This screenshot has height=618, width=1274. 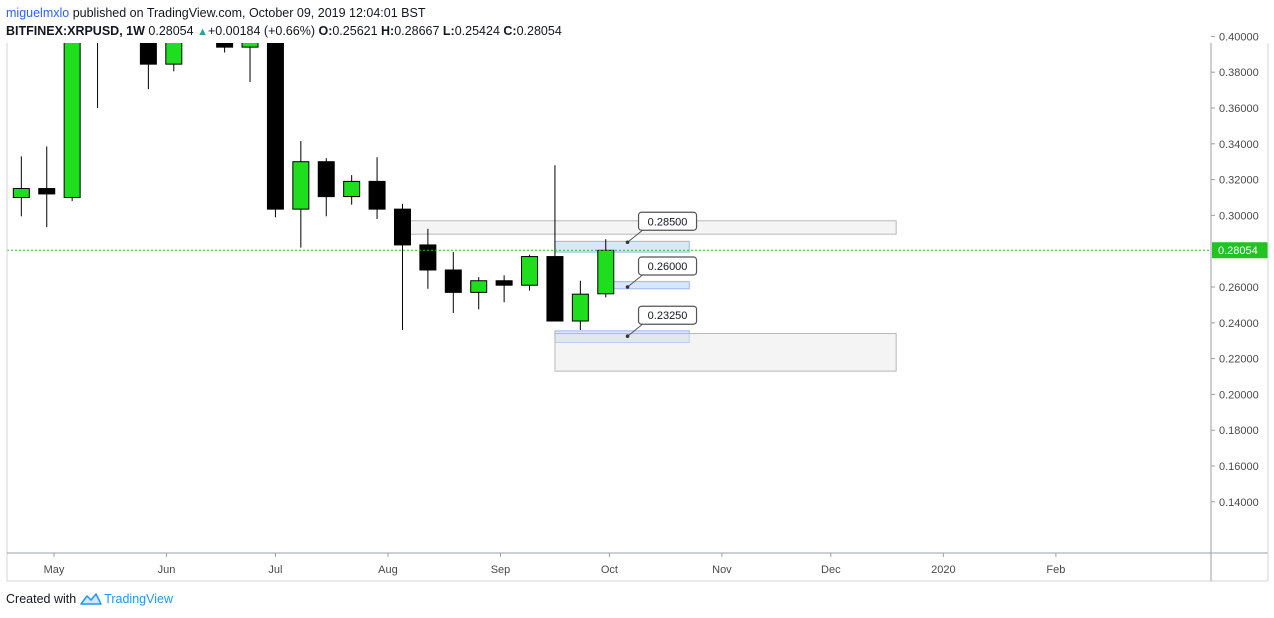 What do you see at coordinates (54, 570) in the screenshot?
I see `time-tick-label: May` at bounding box center [54, 570].